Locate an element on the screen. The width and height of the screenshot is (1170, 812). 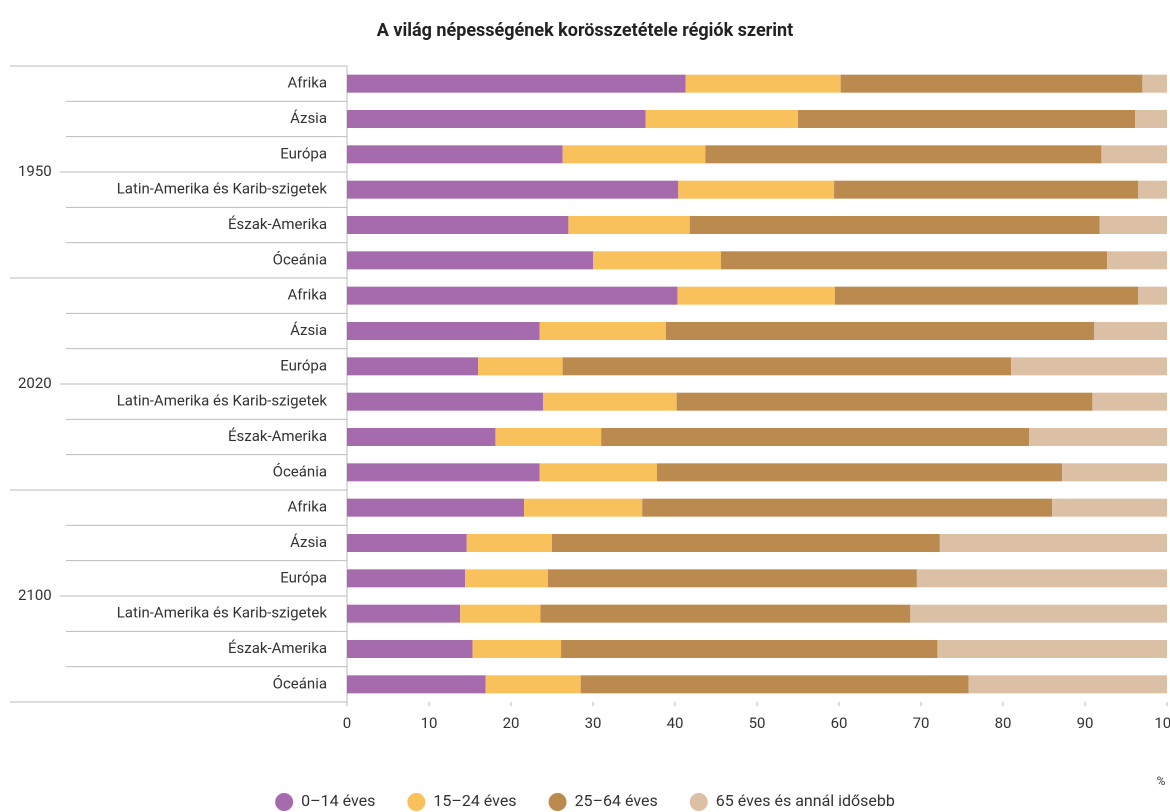
group-label: 1950 is located at coordinates (35, 171).